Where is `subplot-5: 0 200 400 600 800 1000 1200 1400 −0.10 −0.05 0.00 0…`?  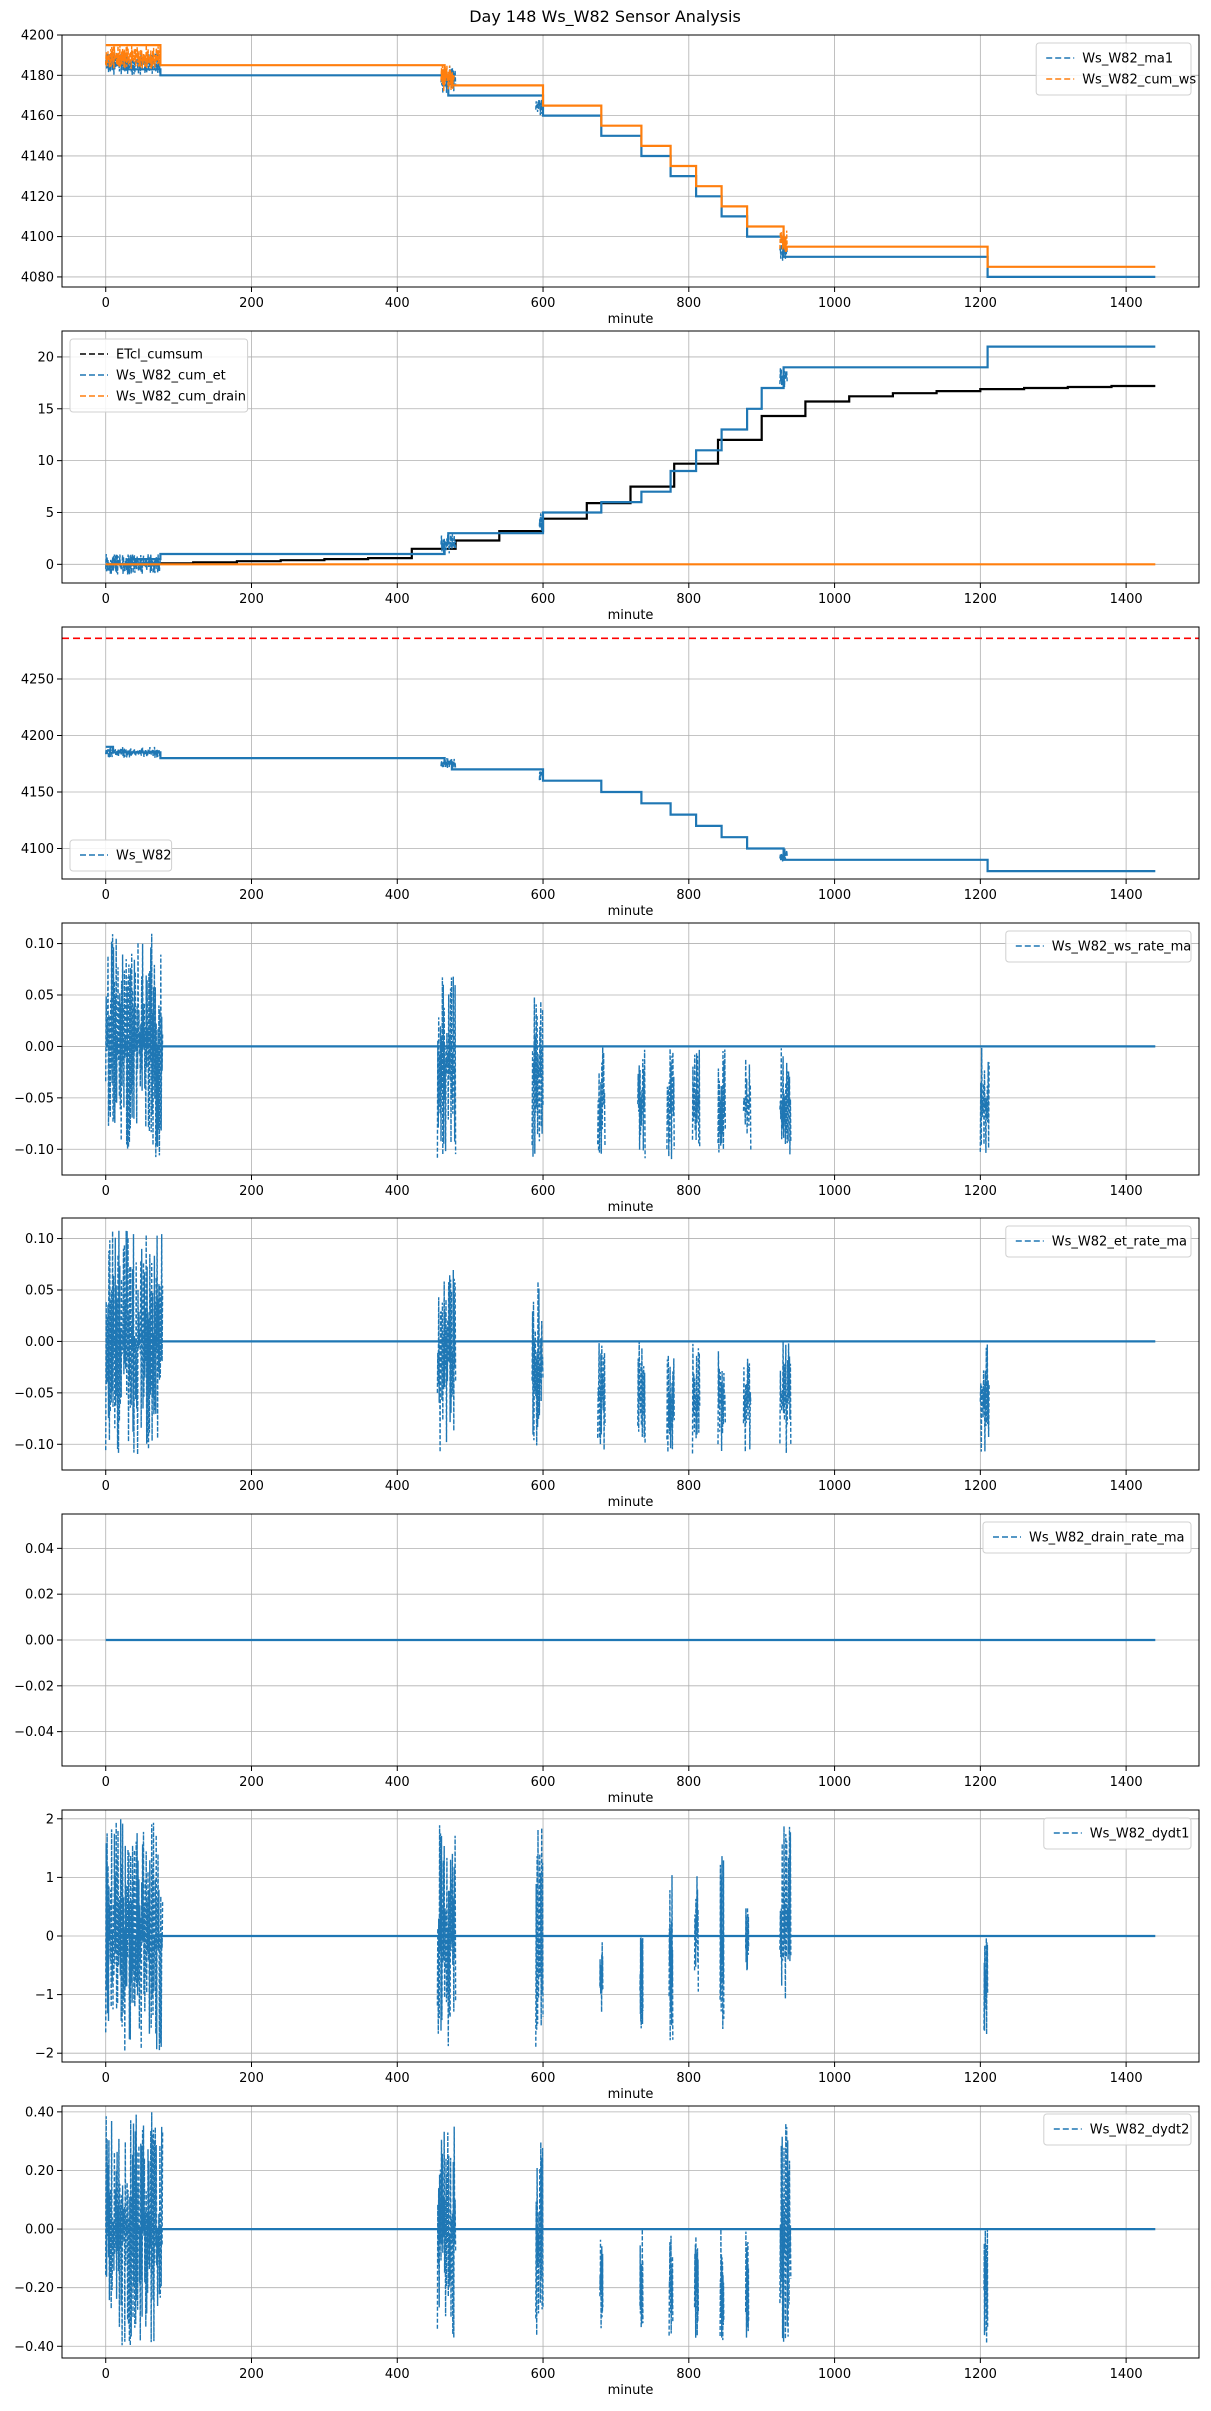
subplot-5: 0 200 400 600 800 1000 1200 1400 −0.10 −0.05 0.00 0… is located at coordinates (607, 1363).